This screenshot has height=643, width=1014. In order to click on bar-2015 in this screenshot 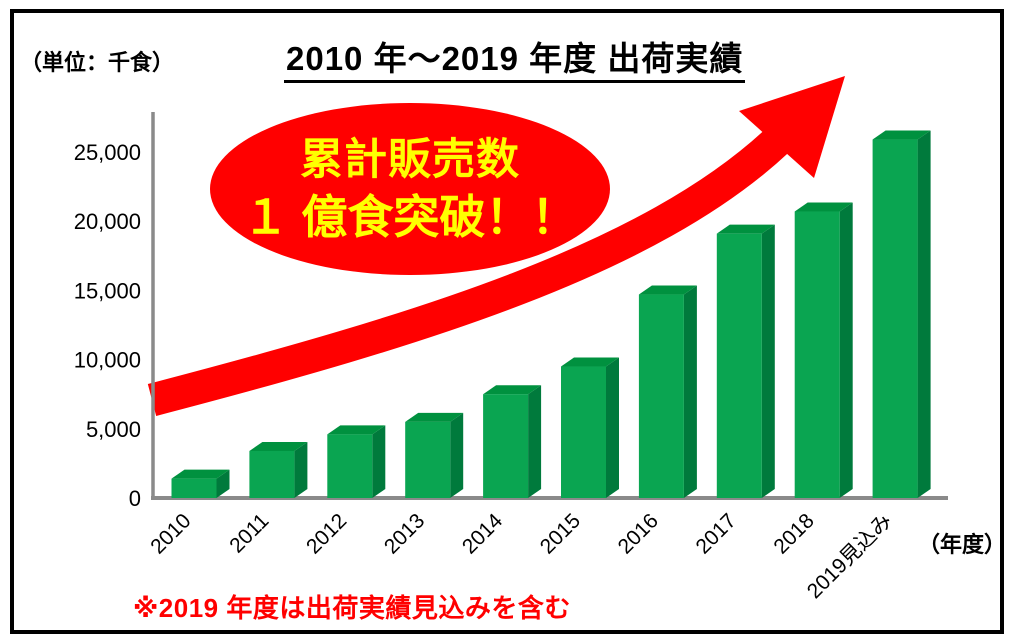, I will do `click(590, 427)`.